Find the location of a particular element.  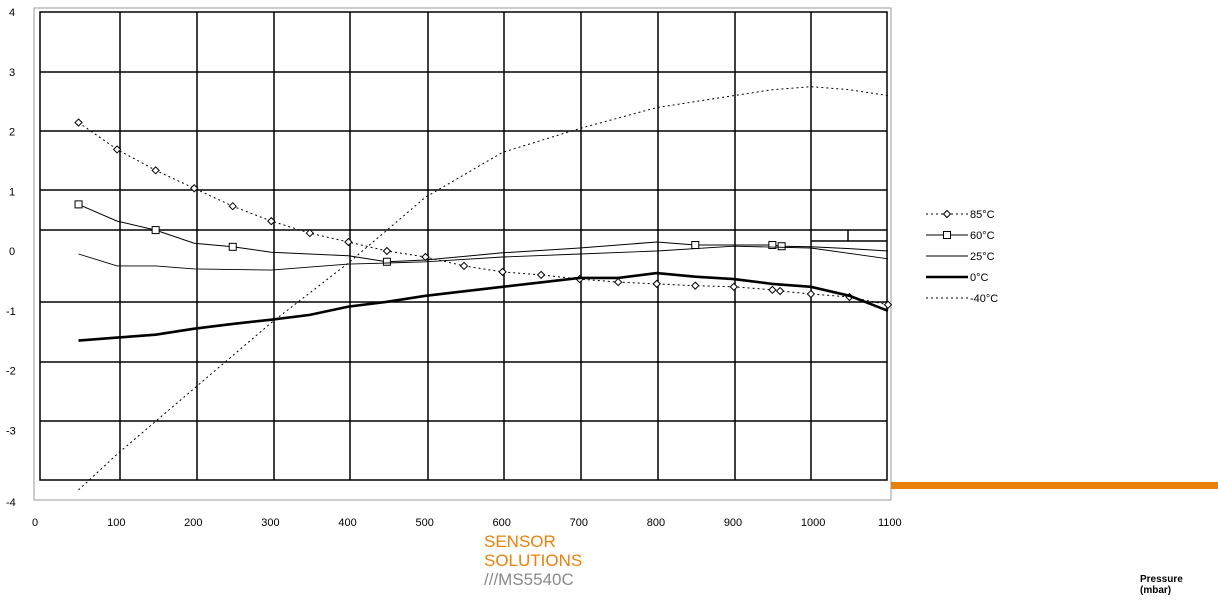

x-axis-title: Pressure (mbar) is located at coordinates (1161, 585).